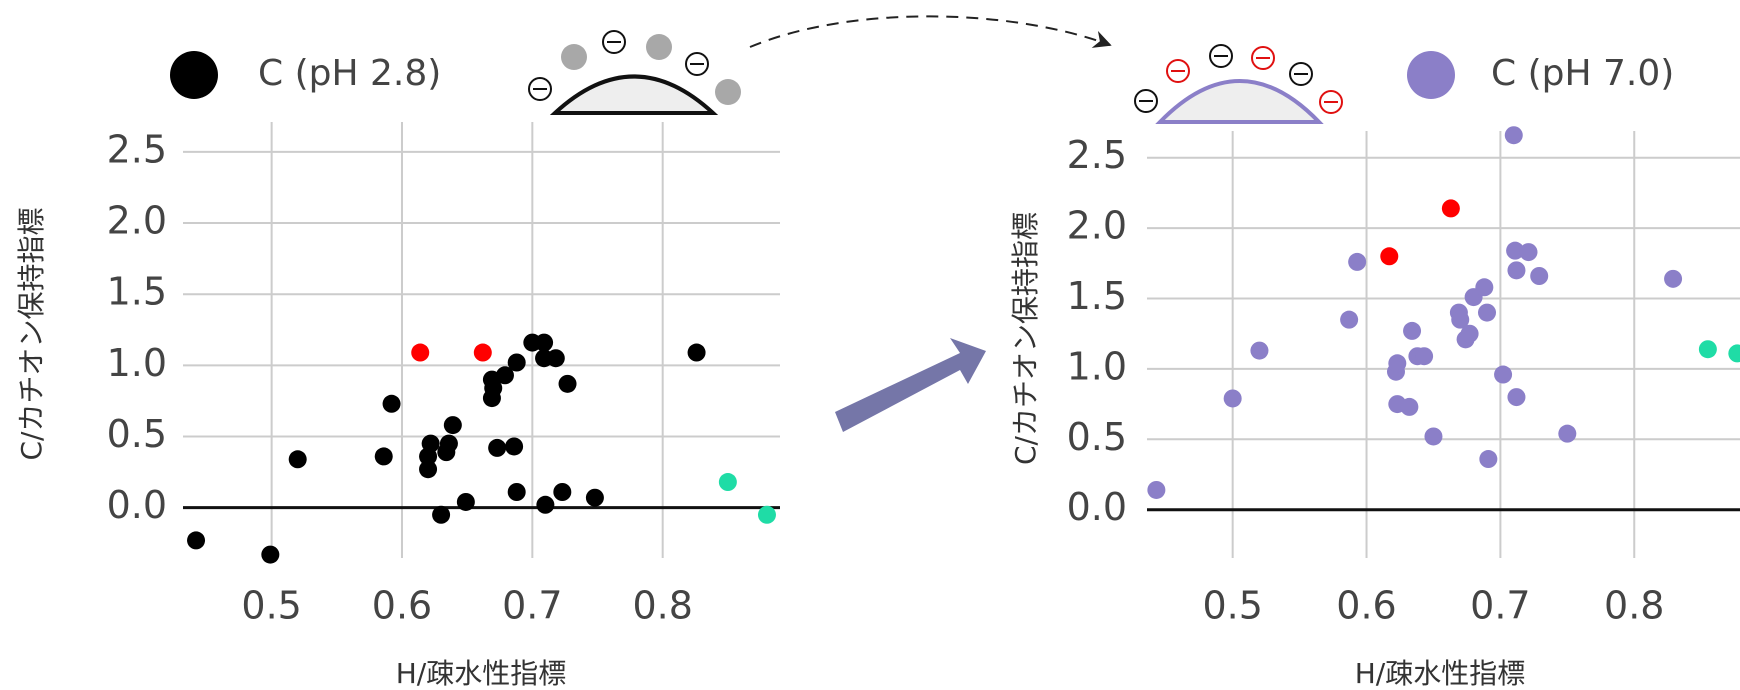 Image resolution: width=1740 pixels, height=690 pixels. Describe the element at coordinates (634, 72) in the screenshot. I see `particle-left` at that location.